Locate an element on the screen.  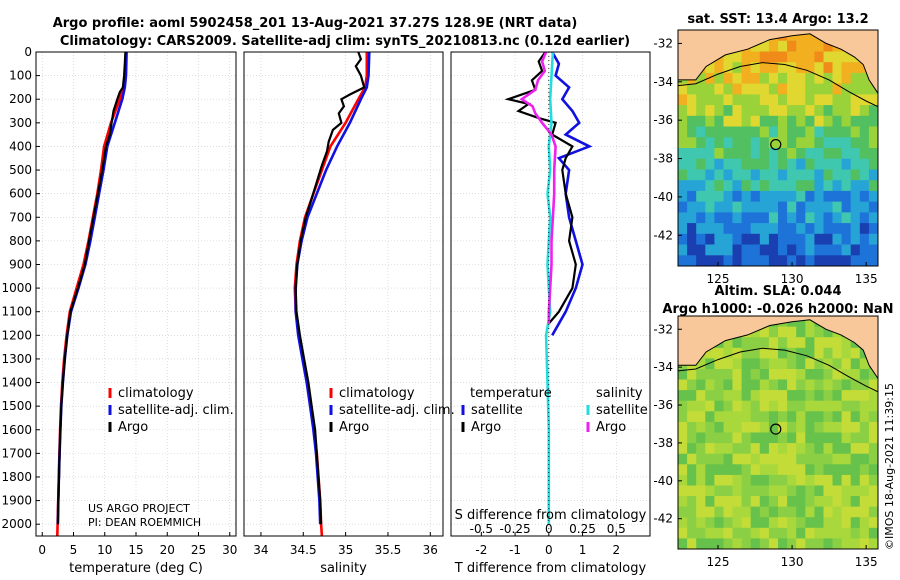
y-tick-label: 1100 is located at coordinates (16, 312).